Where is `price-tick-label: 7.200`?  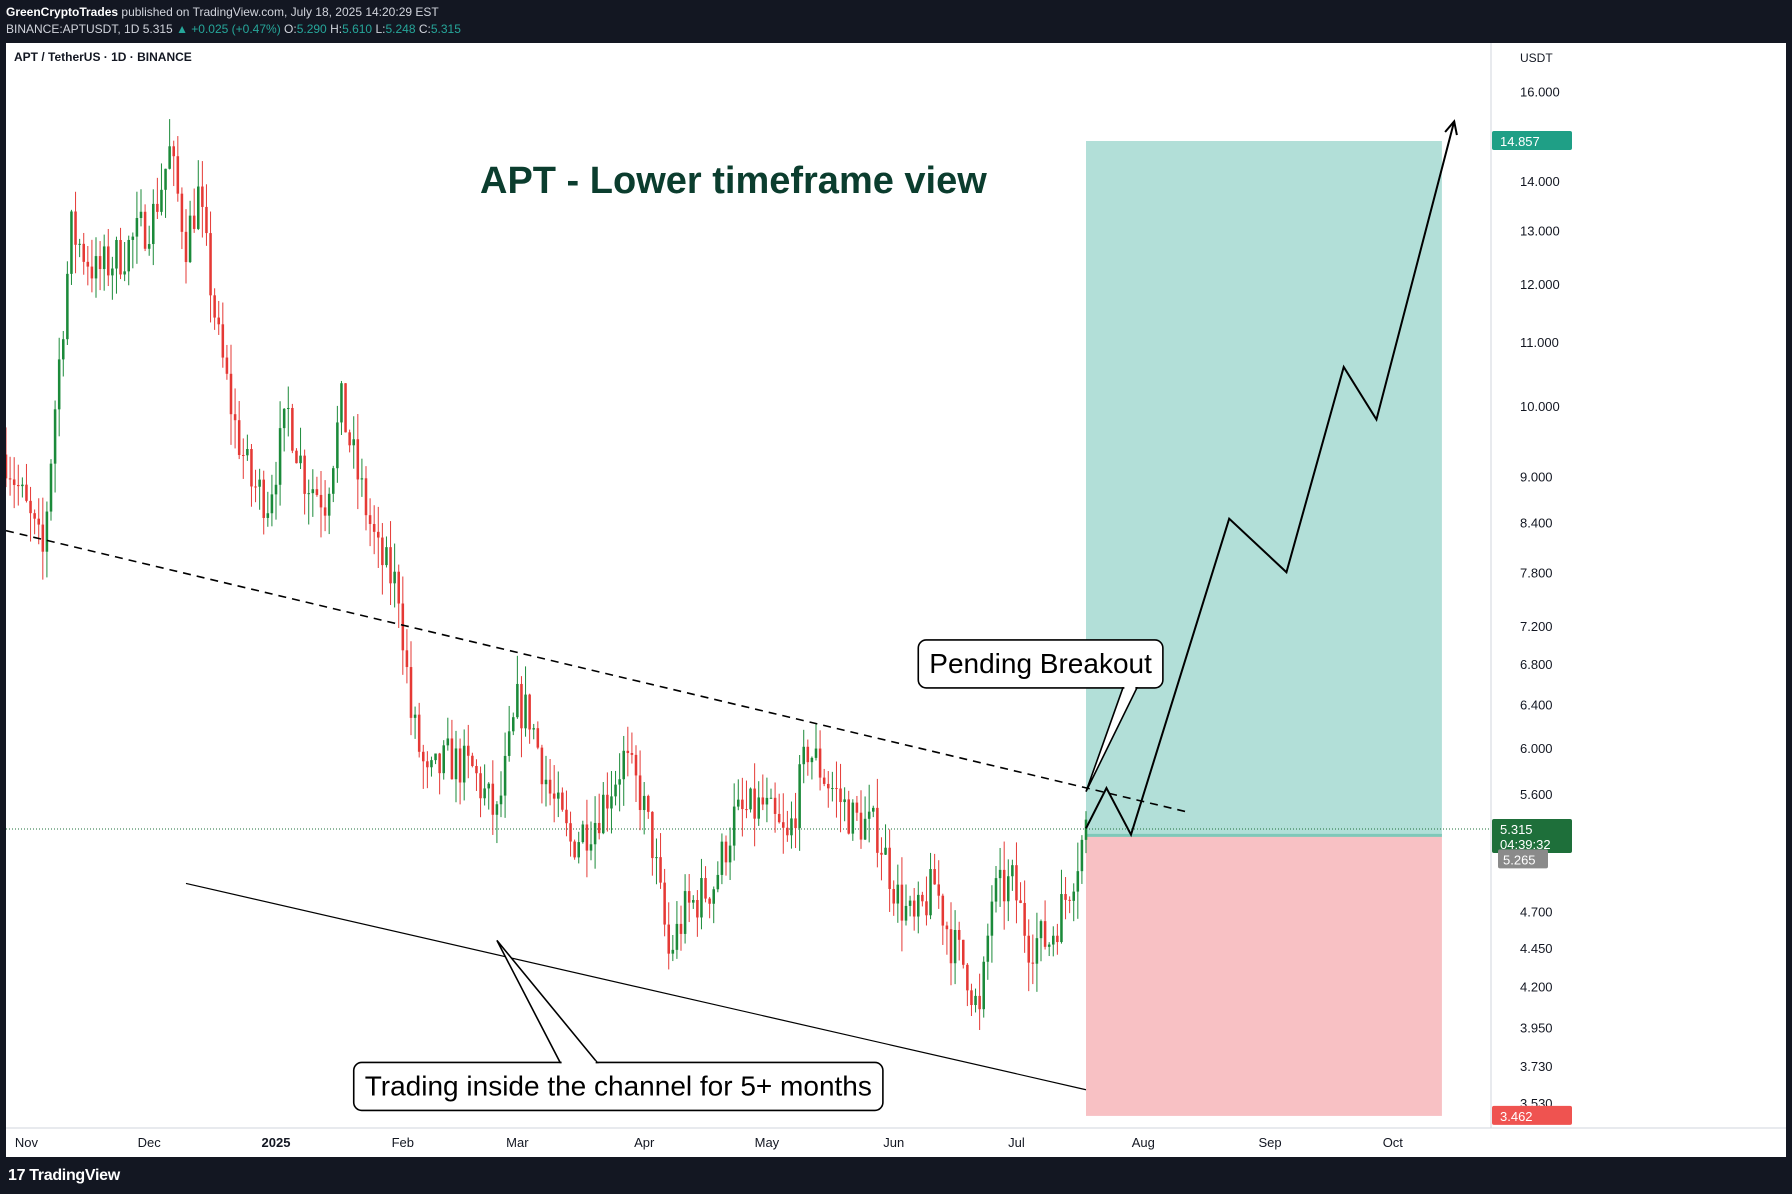
price-tick-label: 7.200 is located at coordinates (1536, 626).